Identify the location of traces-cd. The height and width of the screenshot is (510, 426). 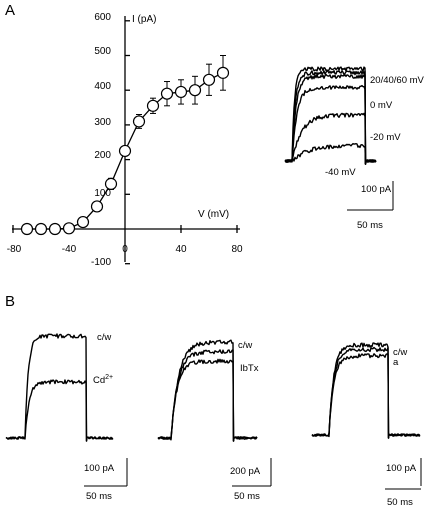
(59, 387).